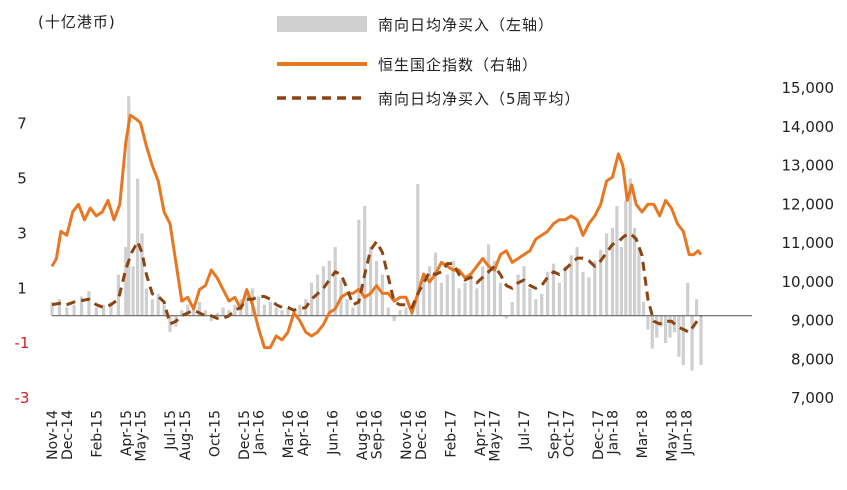 This screenshot has height=490, width=847. What do you see at coordinates (407, 435) in the screenshot?
I see `x-tick-label: Nov-16` at bounding box center [407, 435].